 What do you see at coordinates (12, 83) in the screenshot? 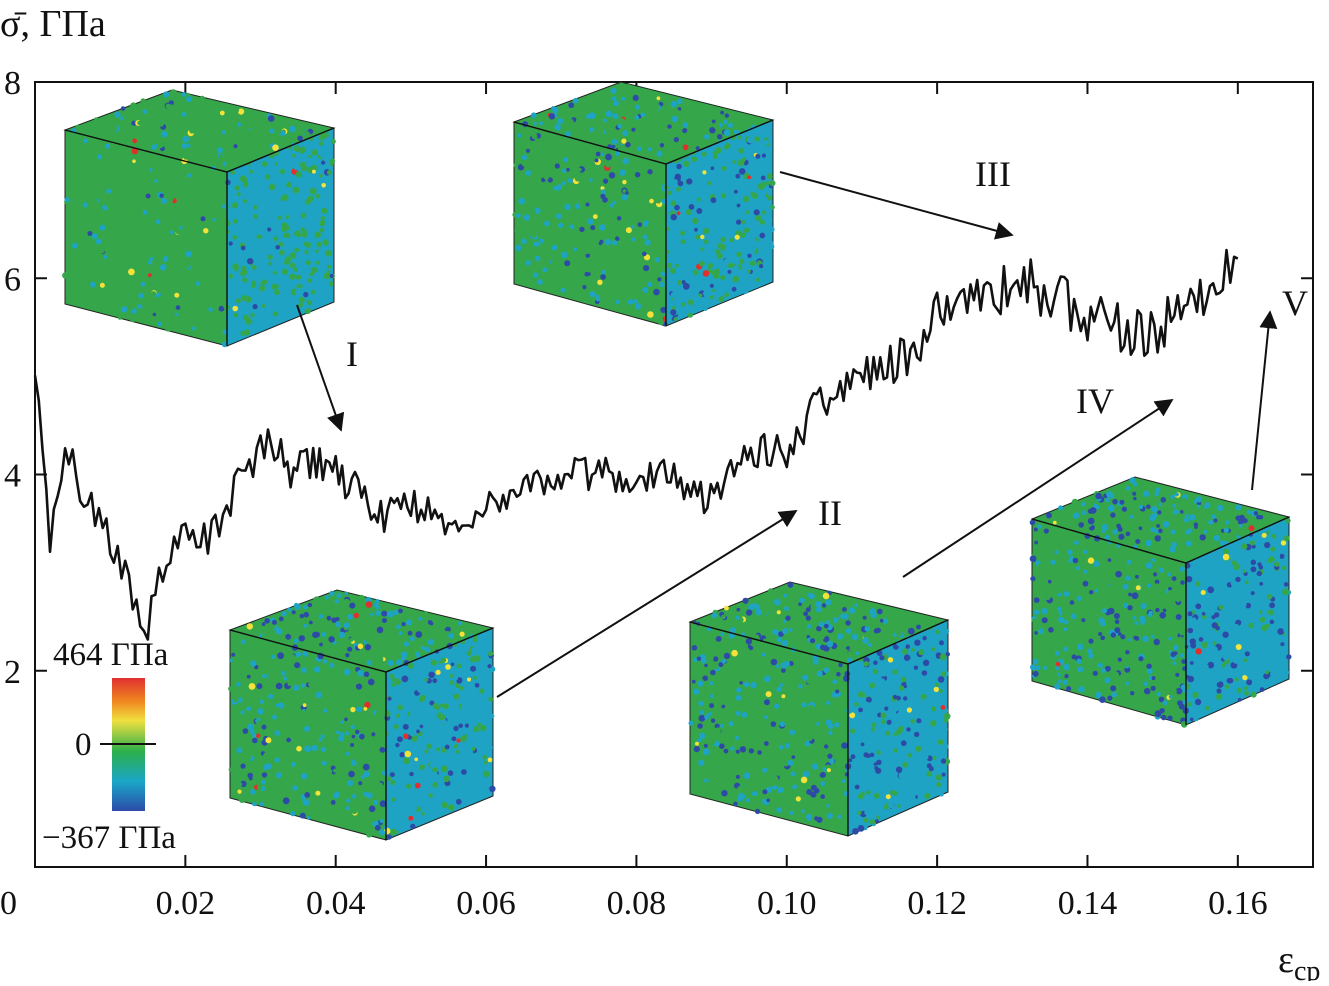
I see `y-tick-label: 8` at bounding box center [12, 83].